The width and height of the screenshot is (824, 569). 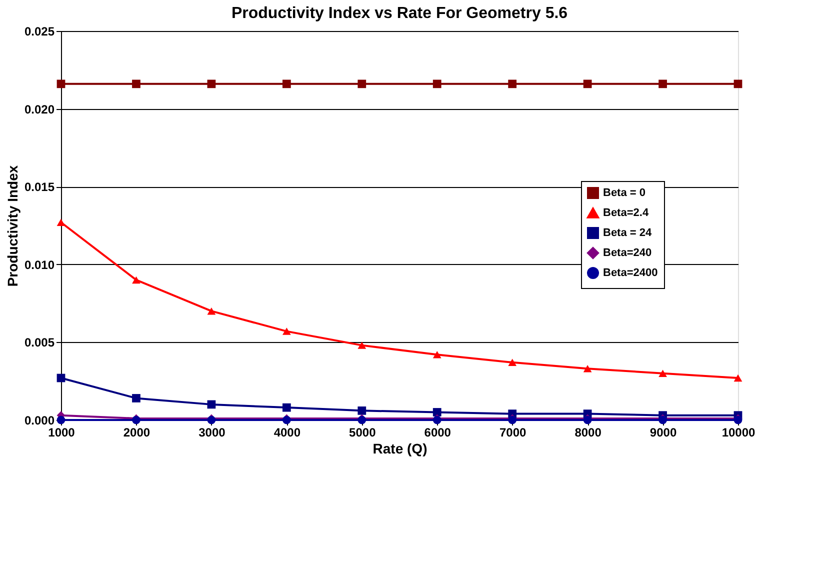 What do you see at coordinates (39, 109) in the screenshot?
I see `y-tick-label: 0.020` at bounding box center [39, 109].